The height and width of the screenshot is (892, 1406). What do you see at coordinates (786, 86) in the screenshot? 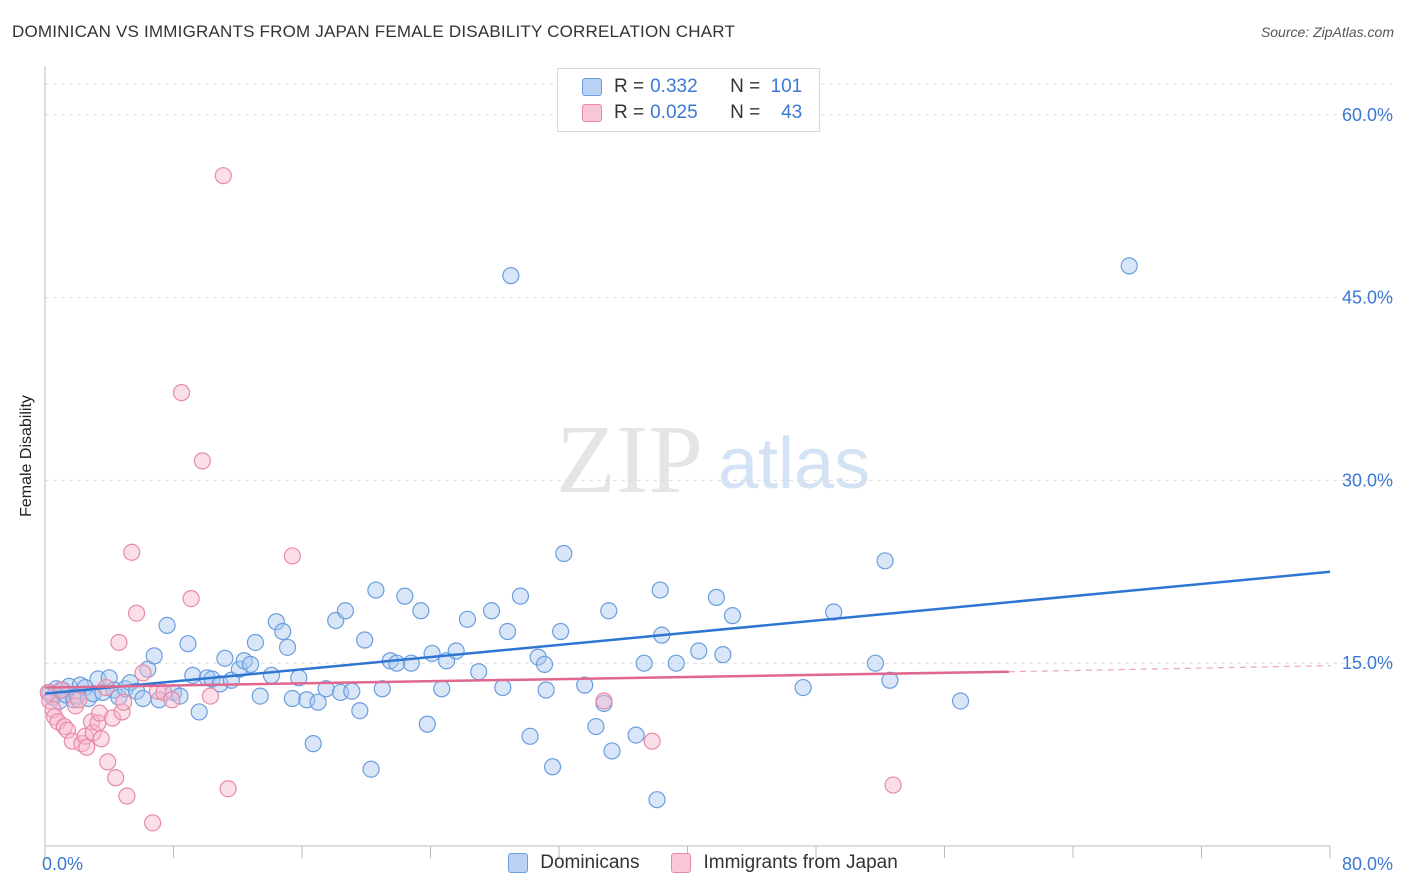
I see `legend-n-value: 101` at bounding box center [786, 86].